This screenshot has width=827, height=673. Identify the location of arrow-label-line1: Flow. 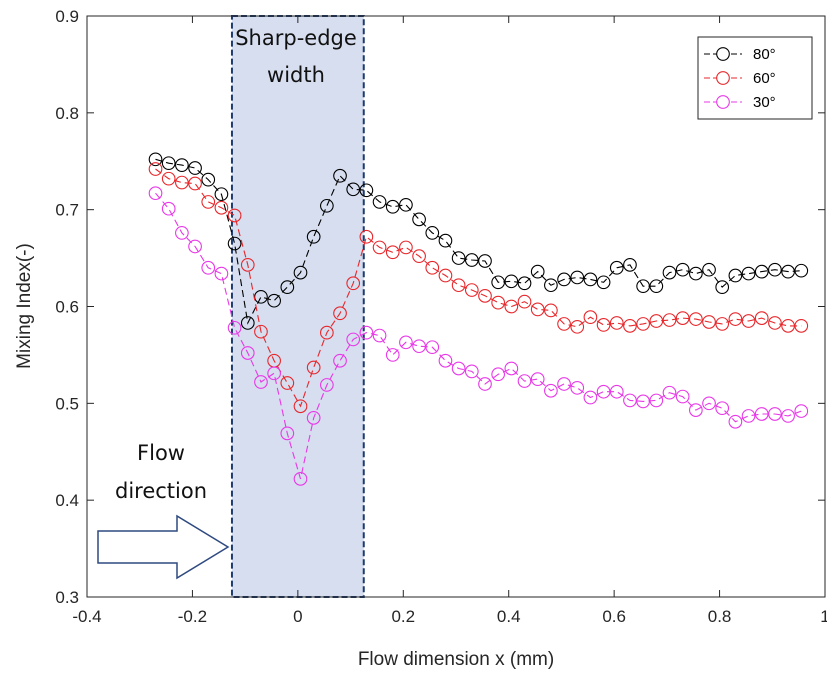
(161, 453).